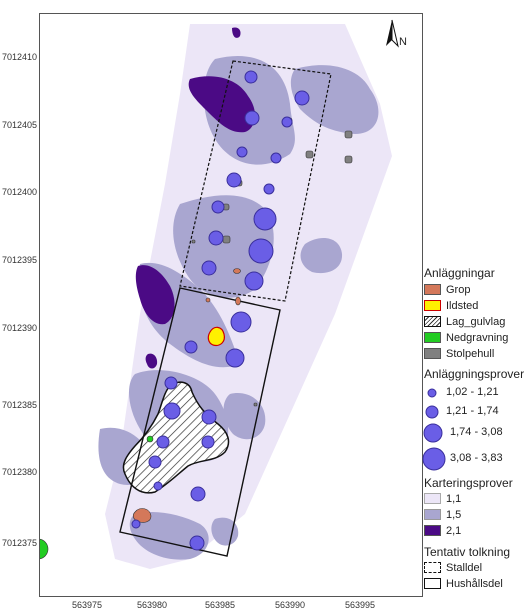  Describe the element at coordinates (477, 338) in the screenshot. I see `legend-label: Nedgravning` at that location.